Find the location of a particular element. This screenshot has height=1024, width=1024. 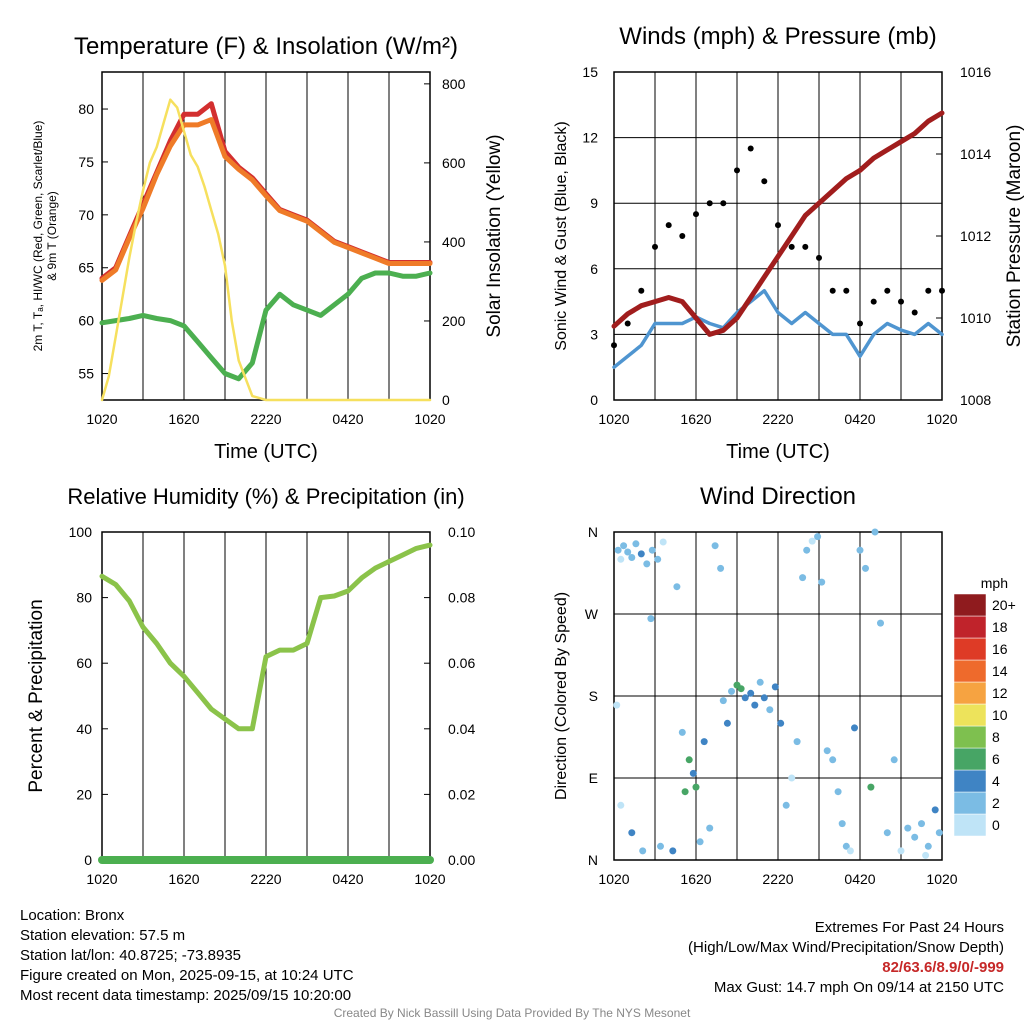

wind-speed-line is located at coordinates (778, 328).